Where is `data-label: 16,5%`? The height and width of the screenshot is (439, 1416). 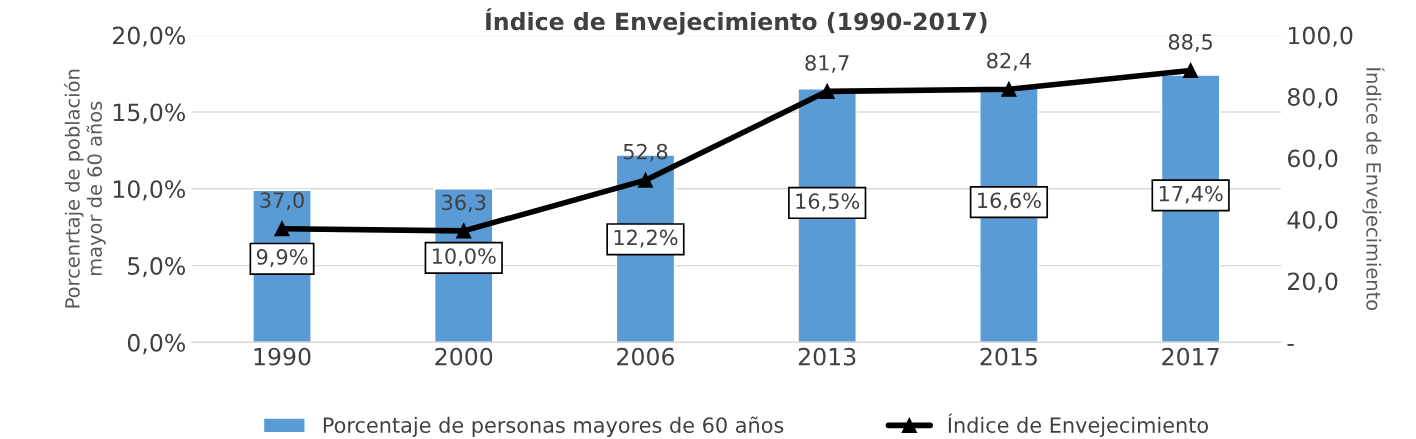
data-label: 16,5% is located at coordinates (828, 202).